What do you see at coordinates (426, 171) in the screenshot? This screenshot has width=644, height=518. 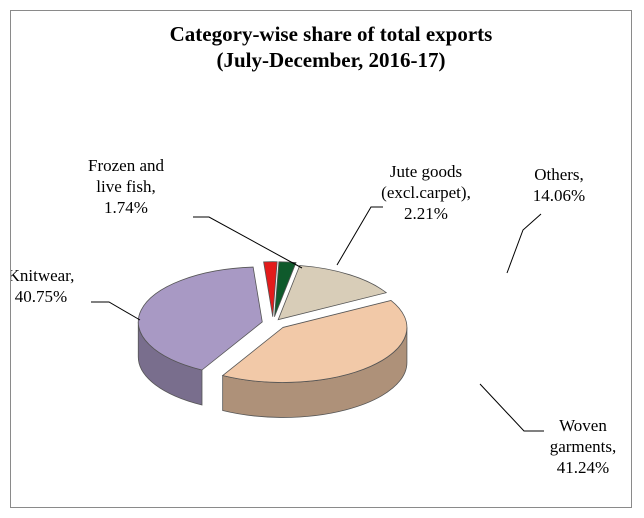 I see `label-jute-goods-excl-carpet-line-1: Jute goods` at bounding box center [426, 171].